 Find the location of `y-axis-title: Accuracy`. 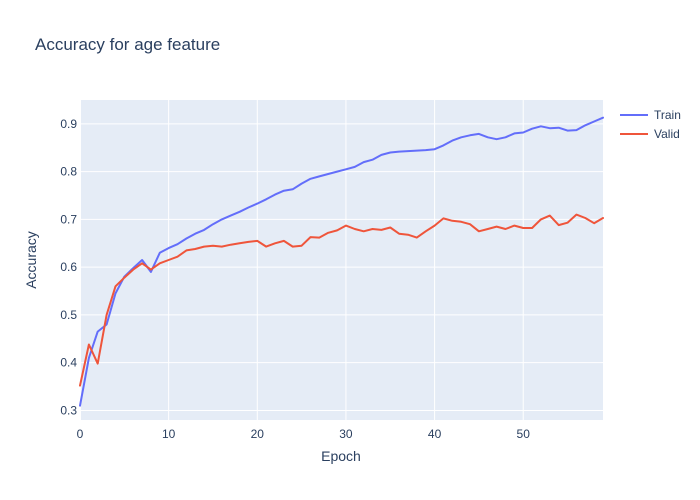

y-axis-title: Accuracy is located at coordinates (31, 260).